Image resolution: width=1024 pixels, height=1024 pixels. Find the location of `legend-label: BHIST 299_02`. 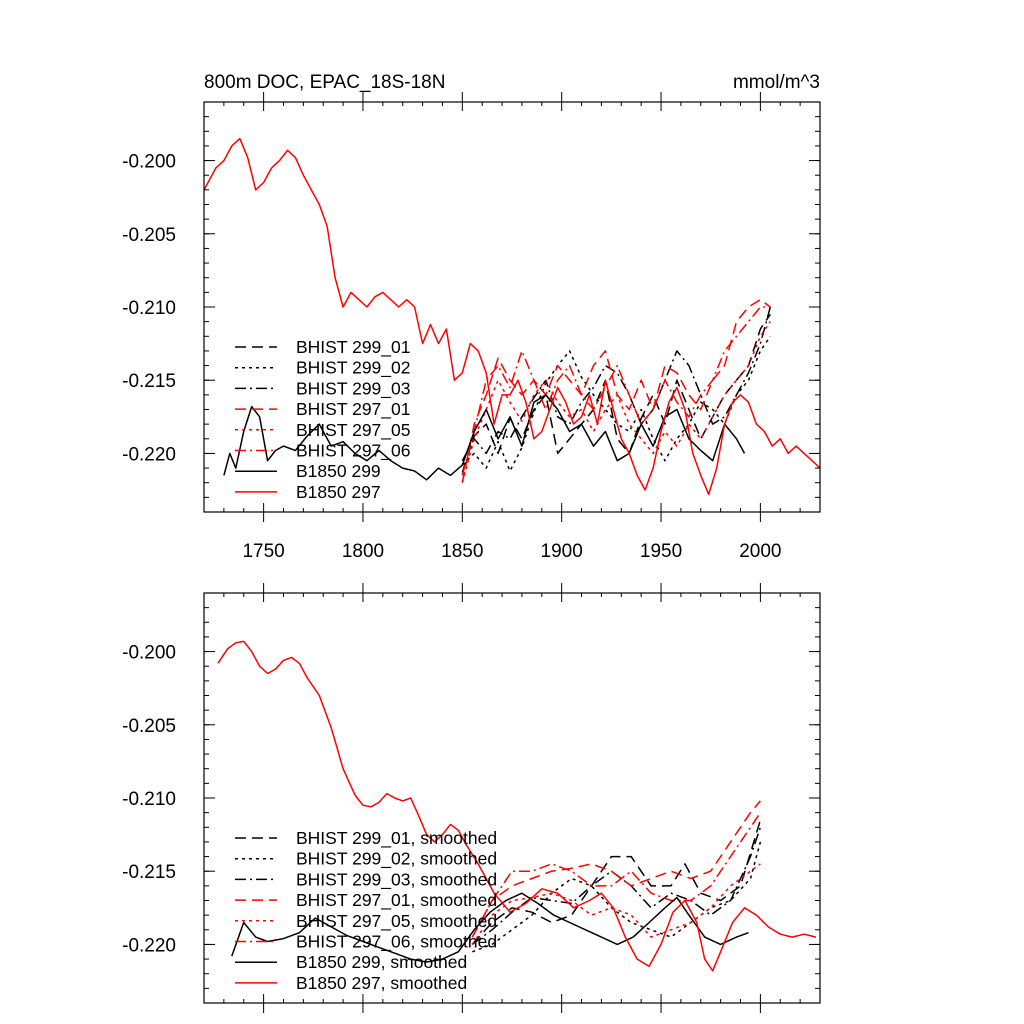

legend-label: BHIST 299_02 is located at coordinates (353, 368).